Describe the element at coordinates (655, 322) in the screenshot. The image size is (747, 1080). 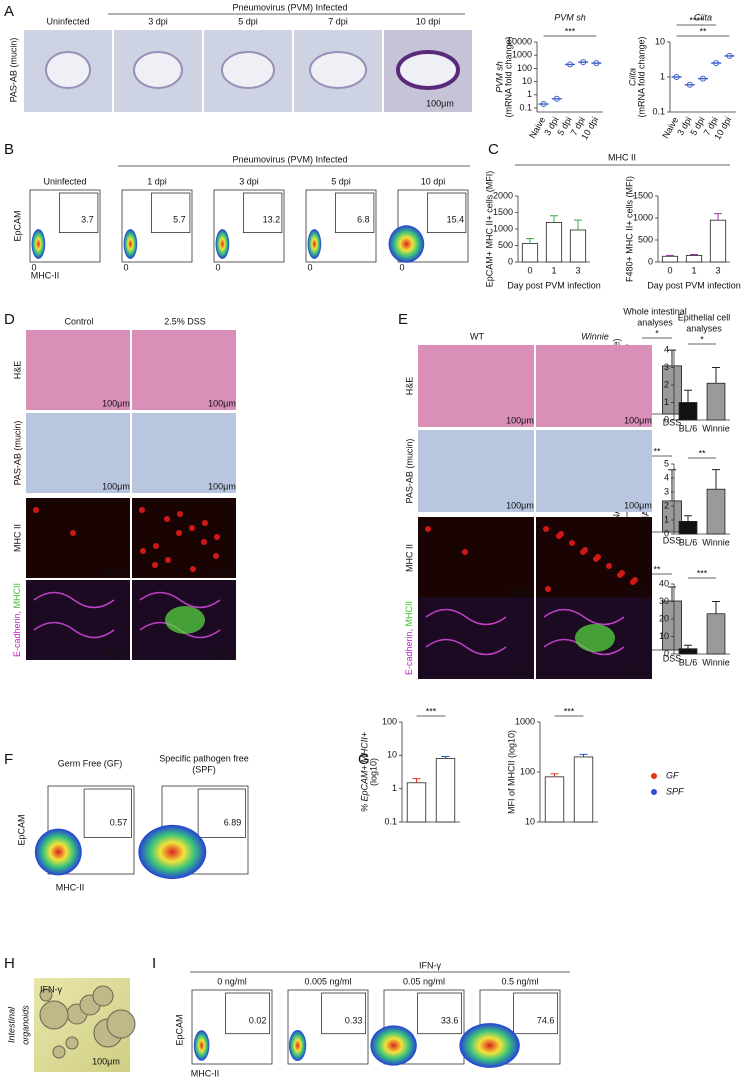
I see `analysis-title: analyses` at that location.